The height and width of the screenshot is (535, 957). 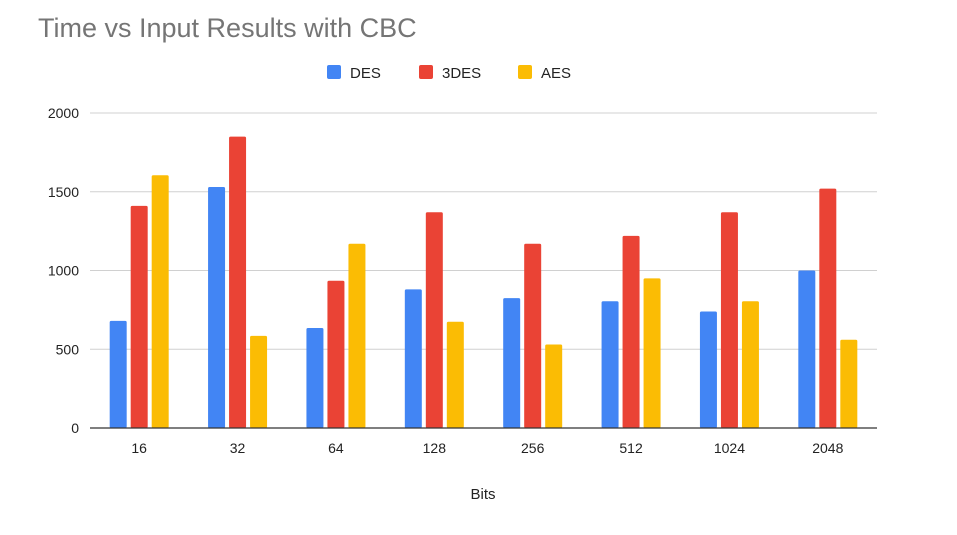 What do you see at coordinates (336, 448) in the screenshot?
I see `x-tick-label: 64` at bounding box center [336, 448].